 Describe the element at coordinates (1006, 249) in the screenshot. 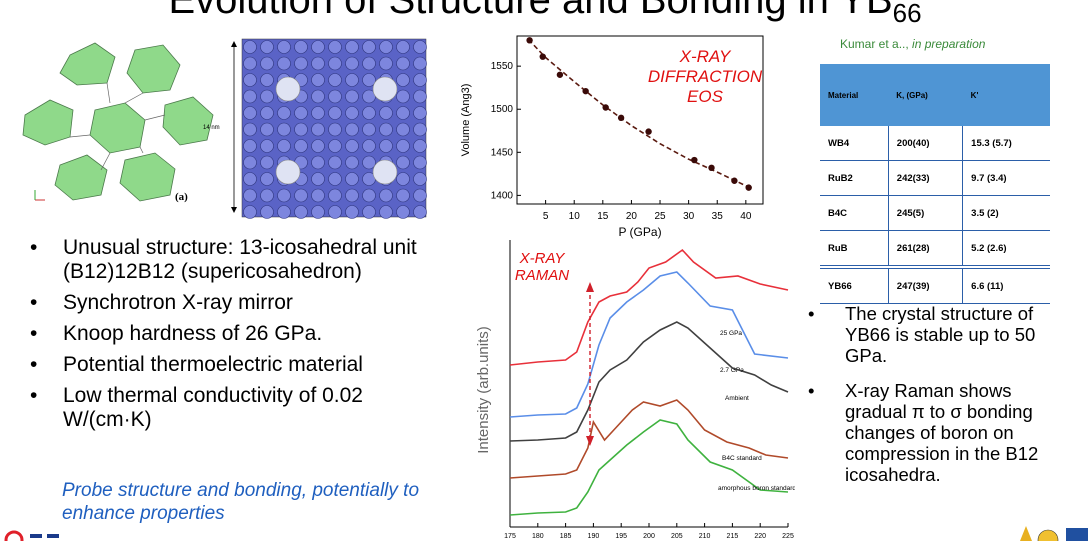

I see `cell-kprime: 5.2 (2.6)` at that location.